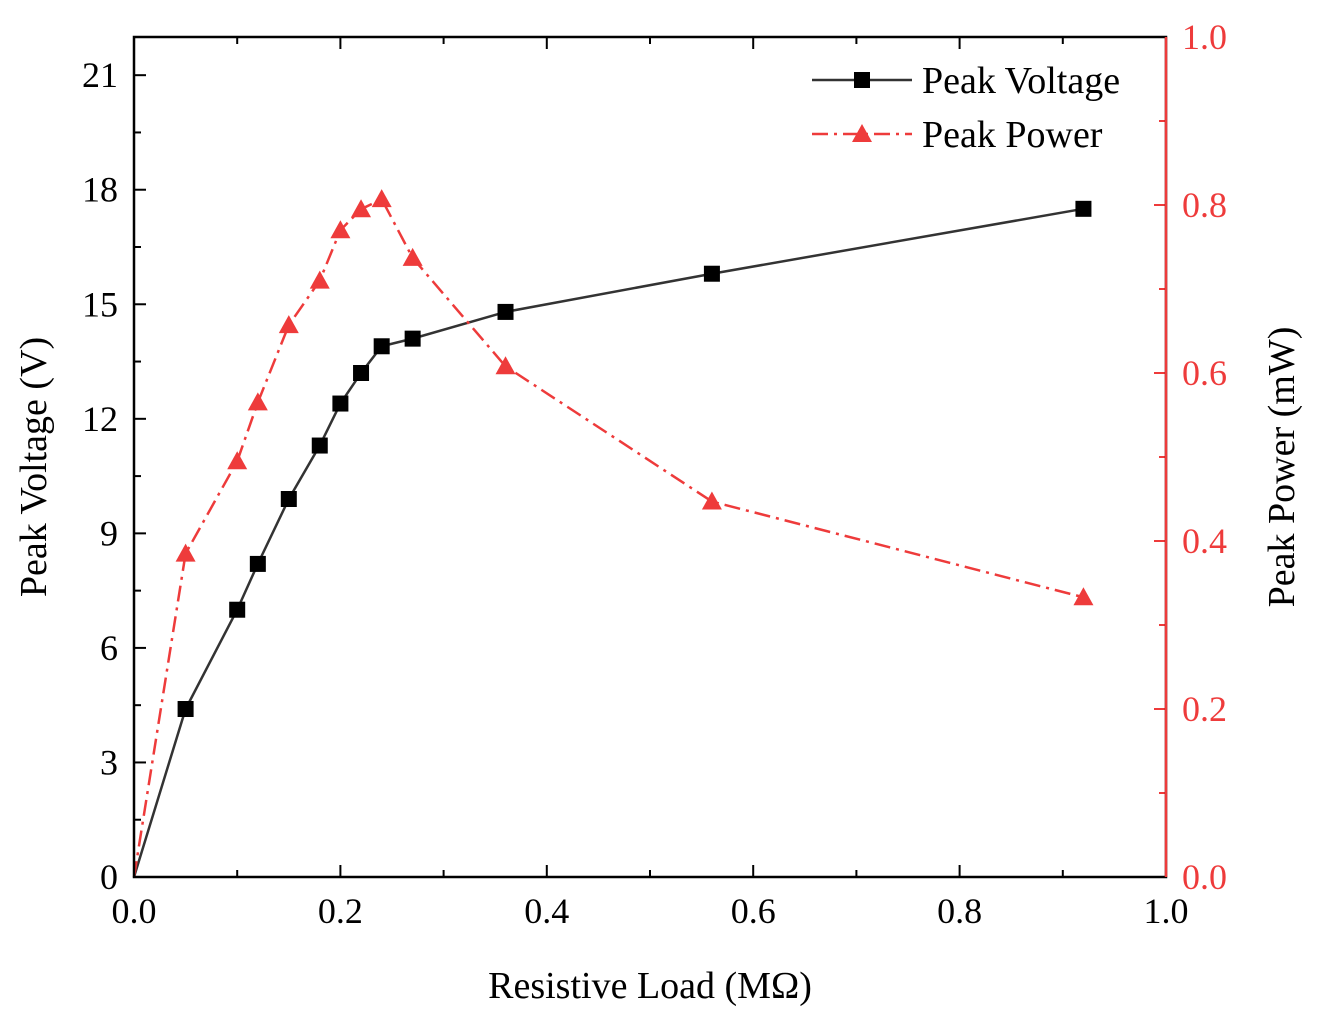 The width and height of the screenshot is (1318, 1021). Describe the element at coordinates (862, 133) in the screenshot. I see `legend-power-marker` at that location.